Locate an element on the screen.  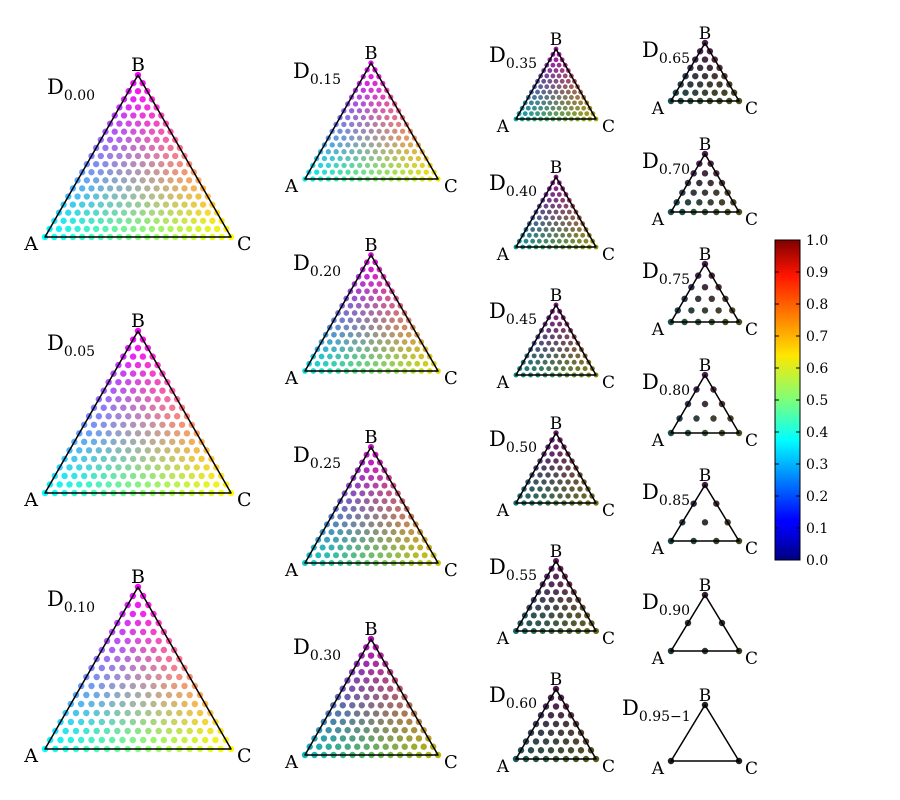
panel-title-subscript: 0.00 is located at coordinates (79, 96).